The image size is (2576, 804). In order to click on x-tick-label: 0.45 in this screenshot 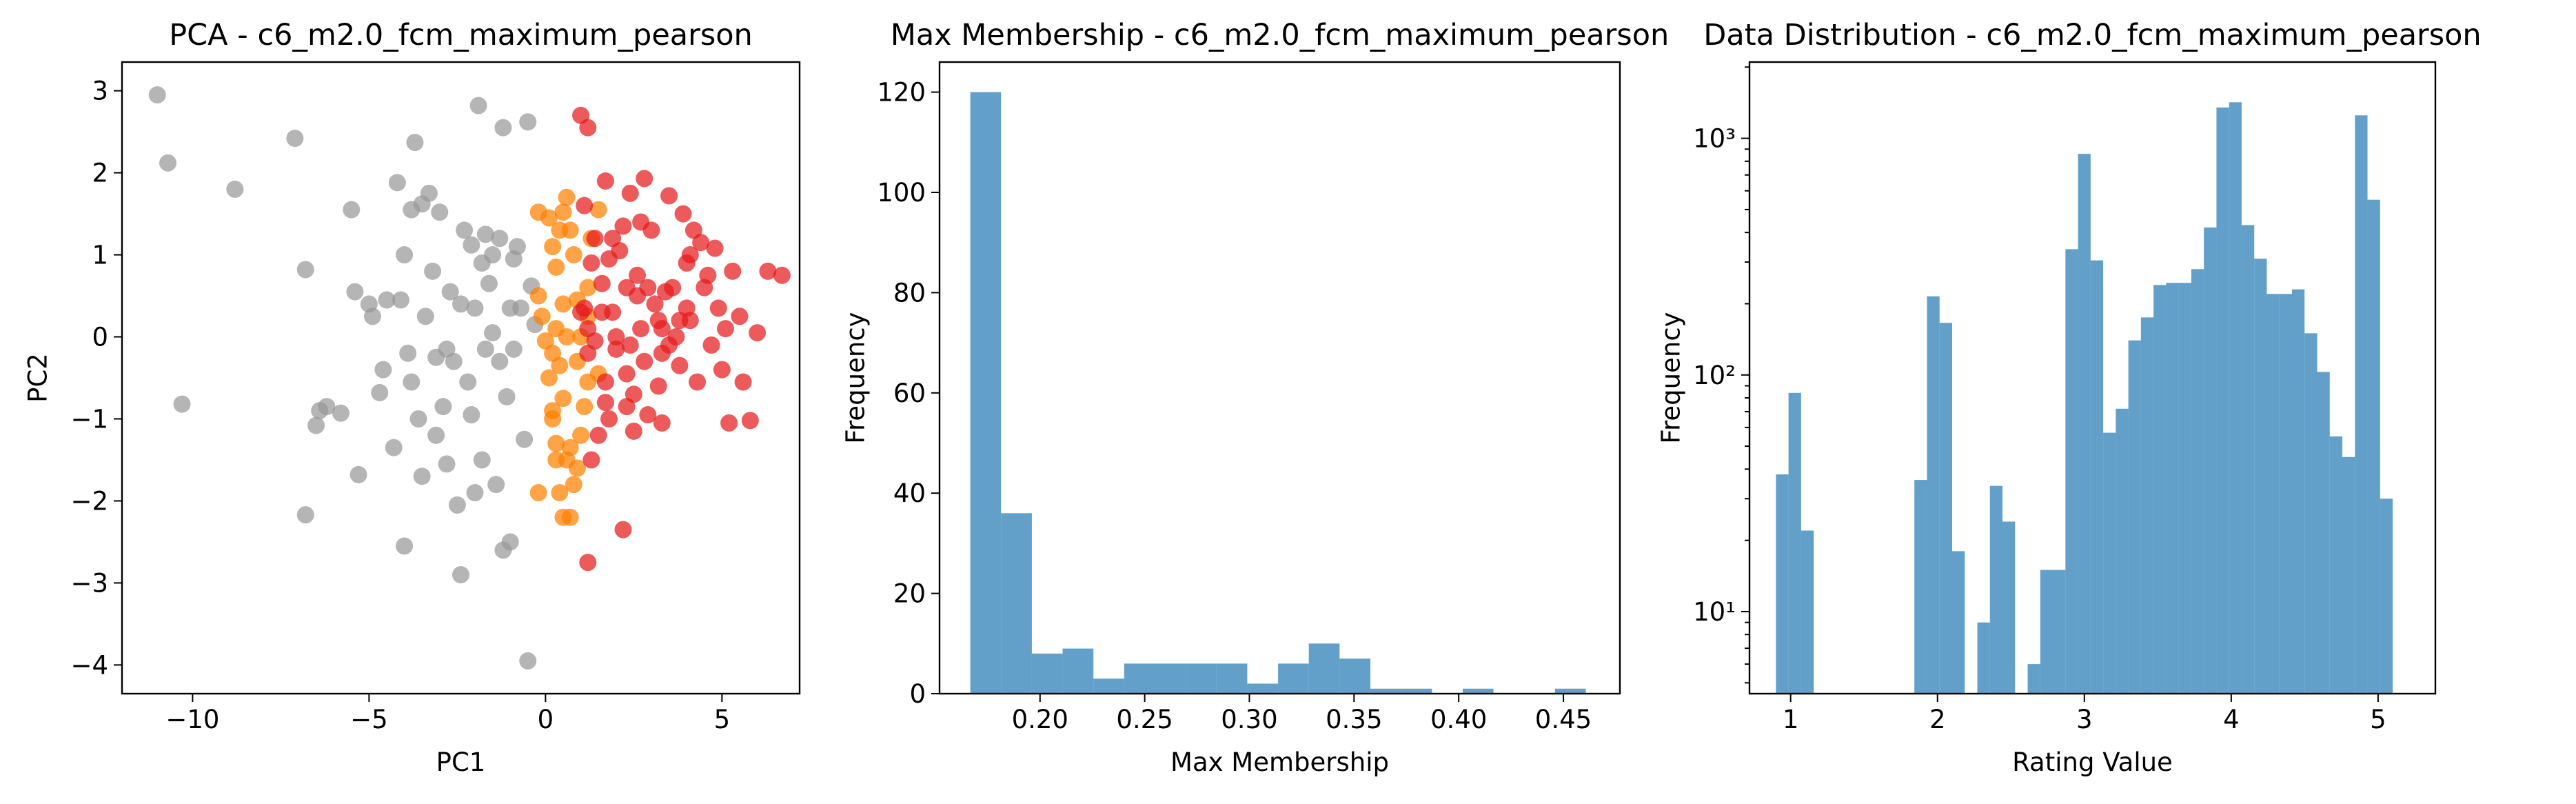, I will do `click(1563, 720)`.